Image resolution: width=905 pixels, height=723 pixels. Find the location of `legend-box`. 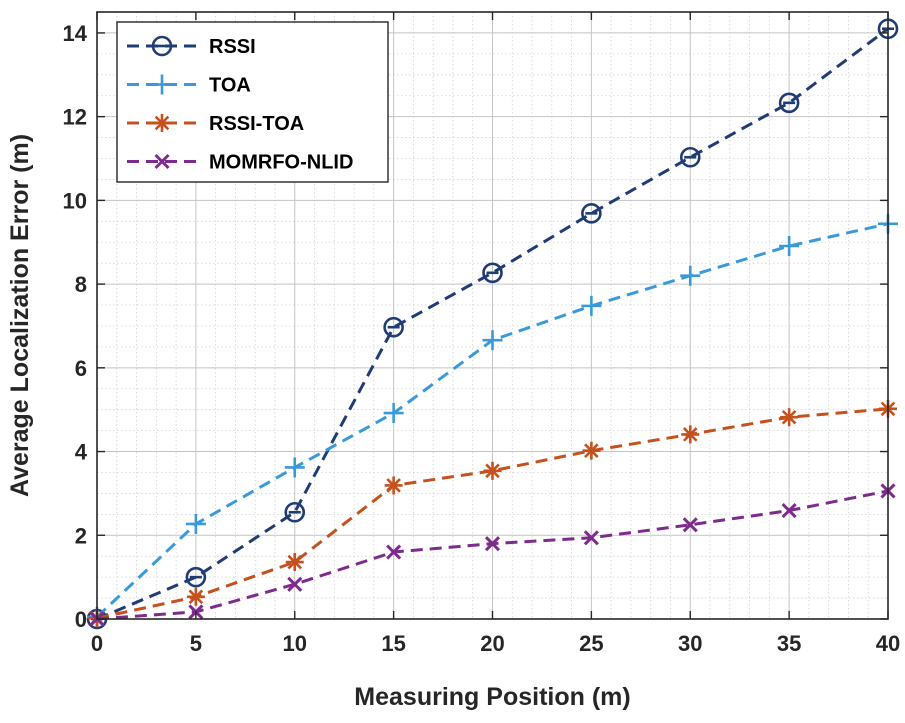

legend-box is located at coordinates (252, 102).